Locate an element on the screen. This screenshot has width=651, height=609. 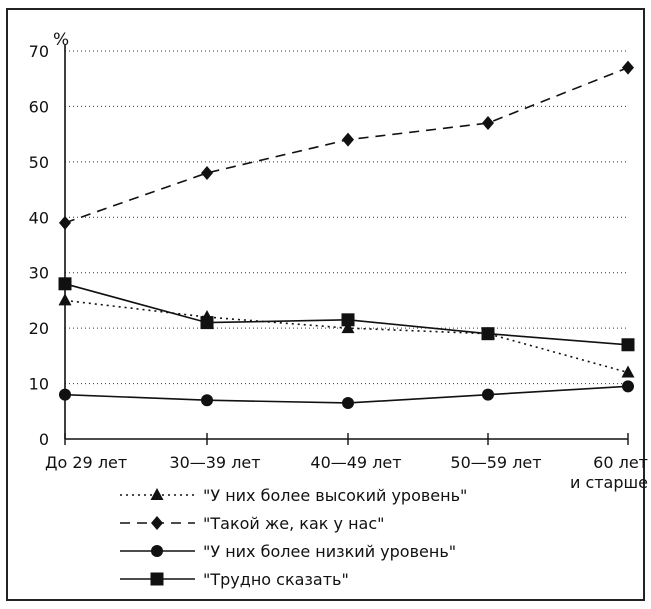
x-tick-label-4-line2: и старше is located at coordinates (609, 482).